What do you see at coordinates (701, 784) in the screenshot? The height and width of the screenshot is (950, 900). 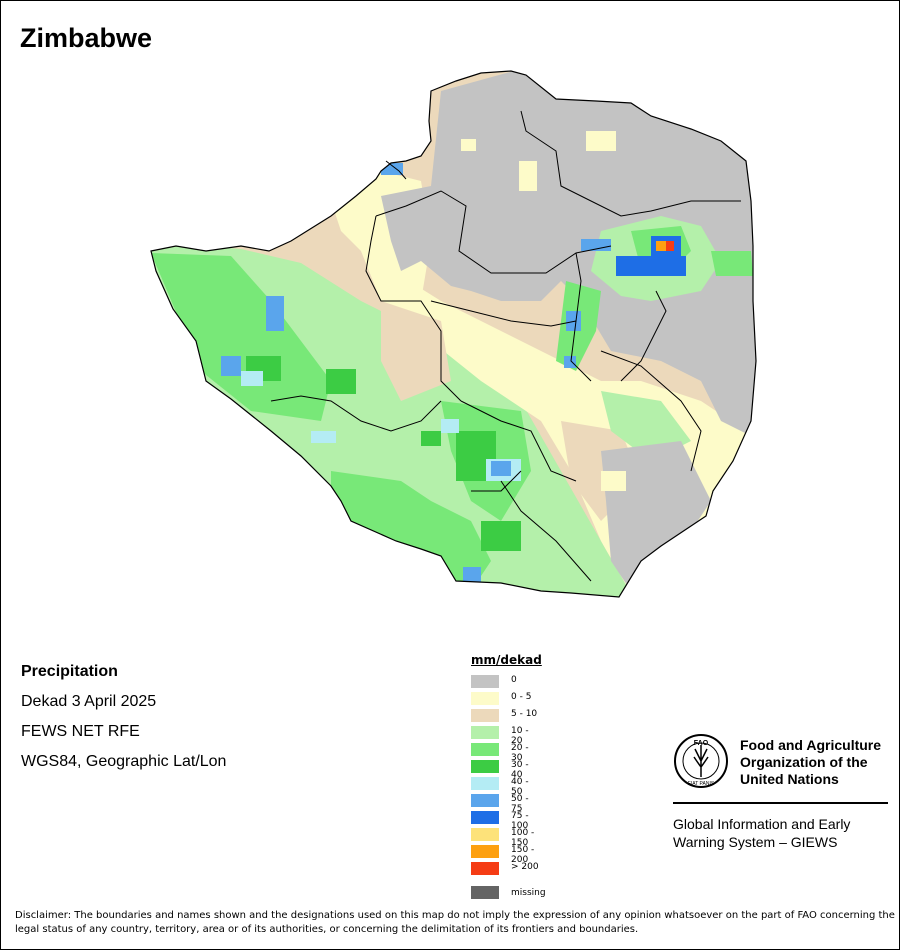 I see `emblem-motto: FIAT PANIS` at bounding box center [701, 784].